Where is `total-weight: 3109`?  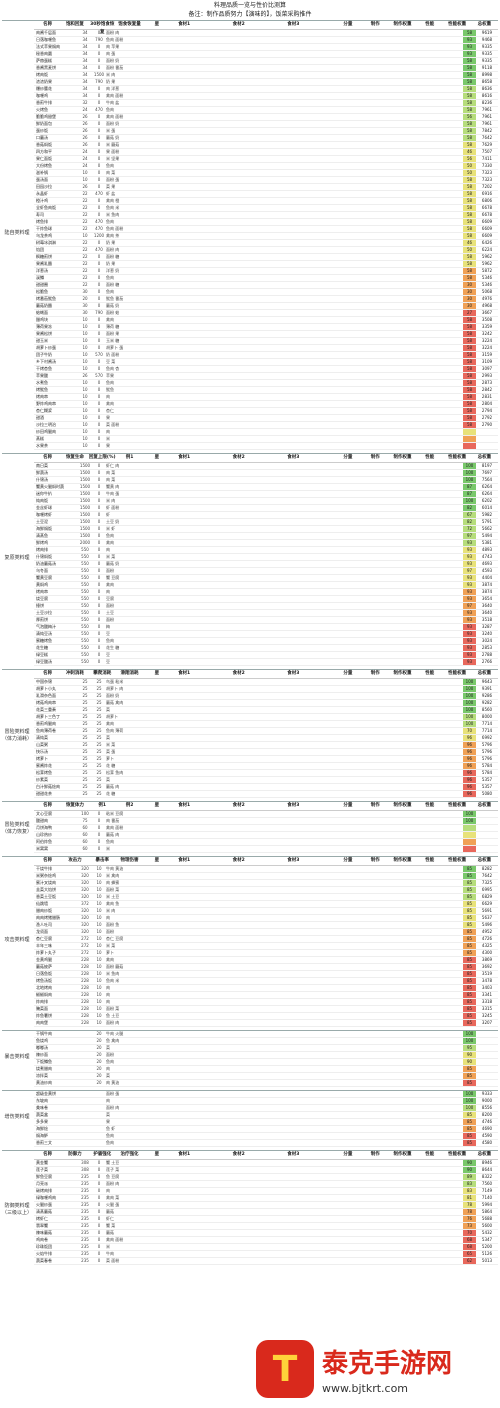 total-weight: 3109 is located at coordinates (487, 361).